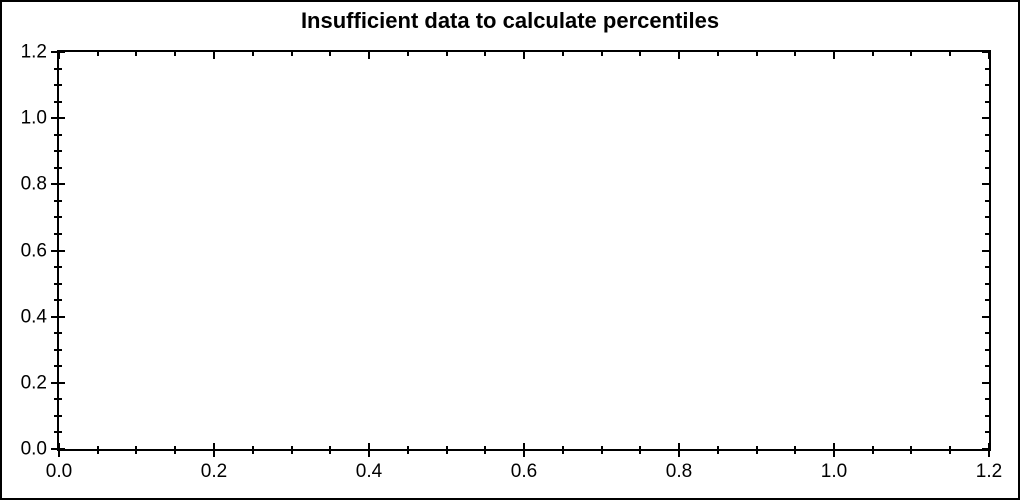 The width and height of the screenshot is (1020, 500). Describe the element at coordinates (33, 184) in the screenshot. I see `y-tick-label: 0.8` at that location.